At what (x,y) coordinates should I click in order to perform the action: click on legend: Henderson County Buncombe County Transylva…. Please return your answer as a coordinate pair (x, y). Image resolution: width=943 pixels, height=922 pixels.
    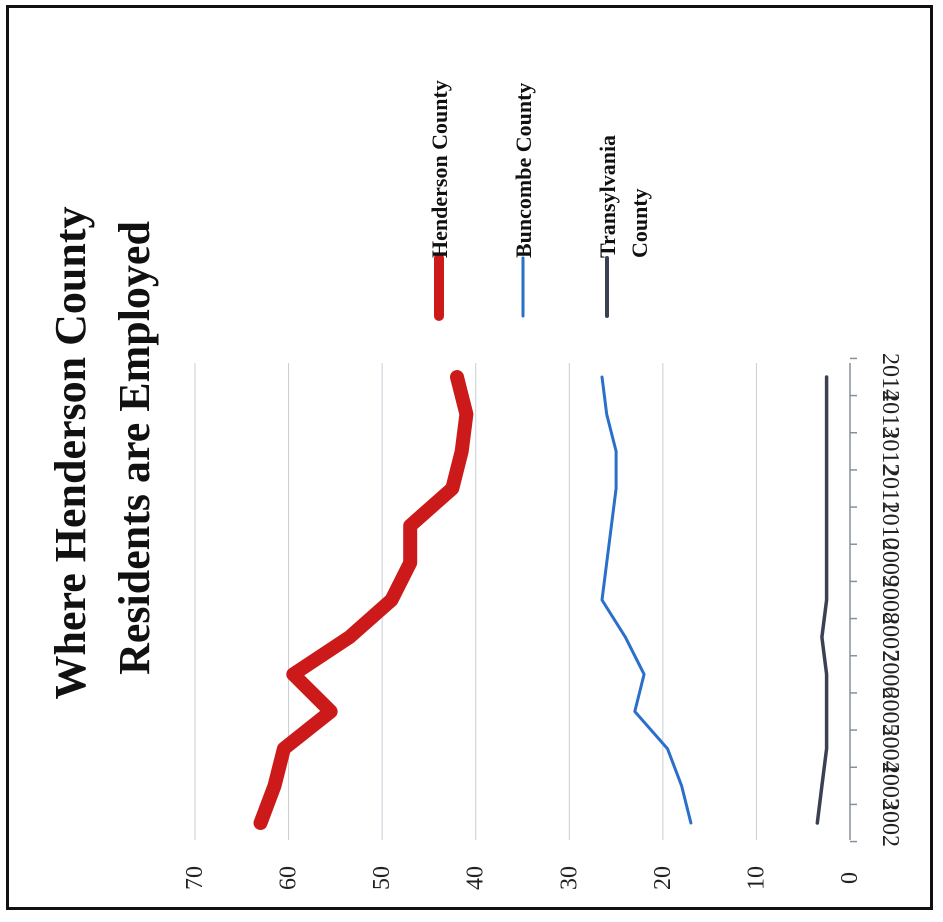
    Looking at the image, I should click on (539, 200).